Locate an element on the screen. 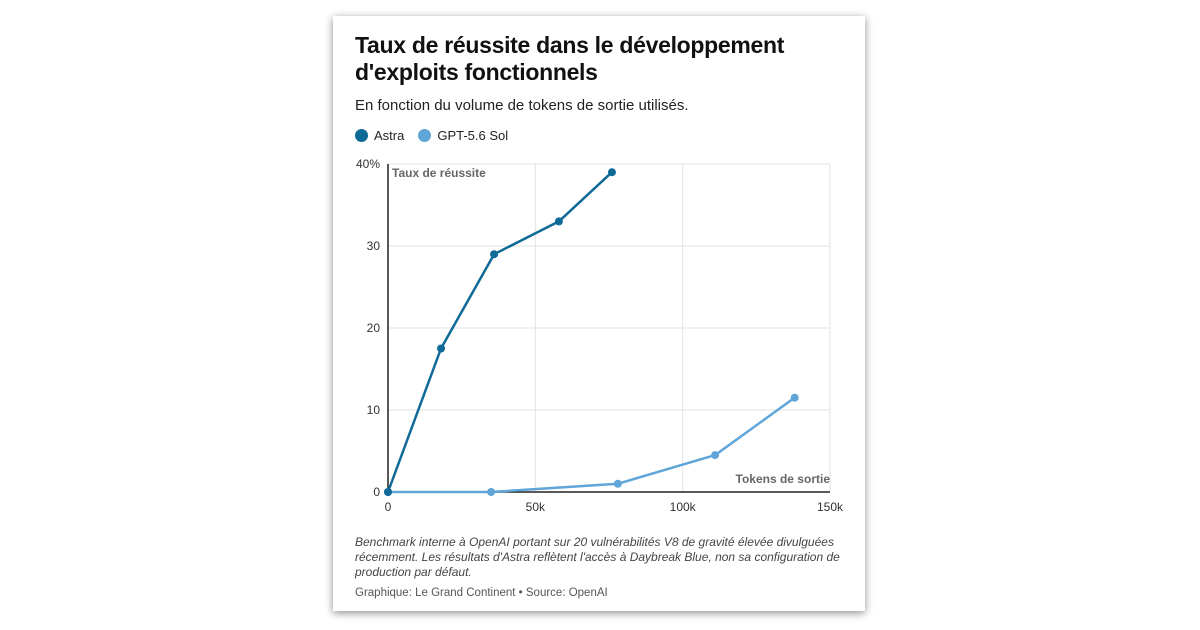 Image resolution: width=1200 pixels, height=630 pixels. legend-item-astra: Astra is located at coordinates (379, 135).